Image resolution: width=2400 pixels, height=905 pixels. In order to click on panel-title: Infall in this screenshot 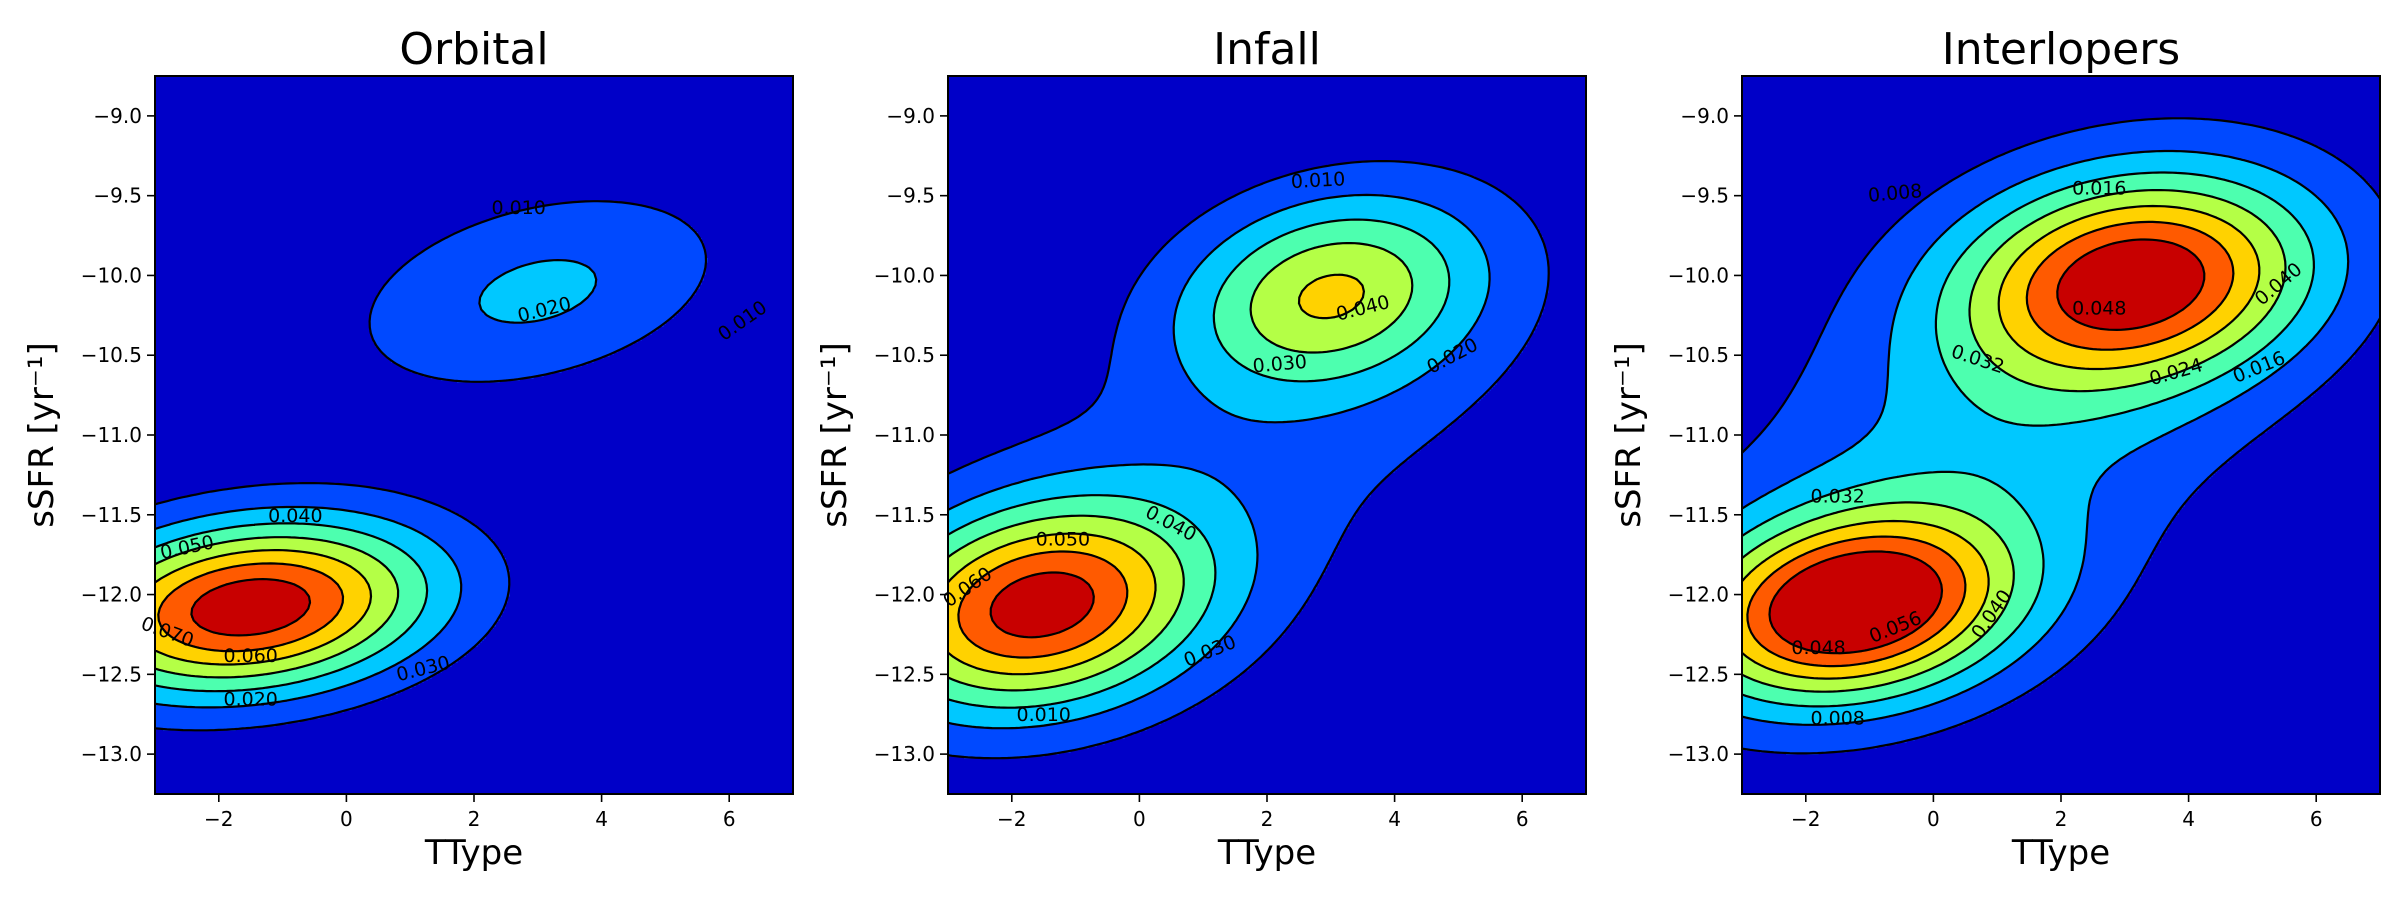, I will do `click(1267, 49)`.